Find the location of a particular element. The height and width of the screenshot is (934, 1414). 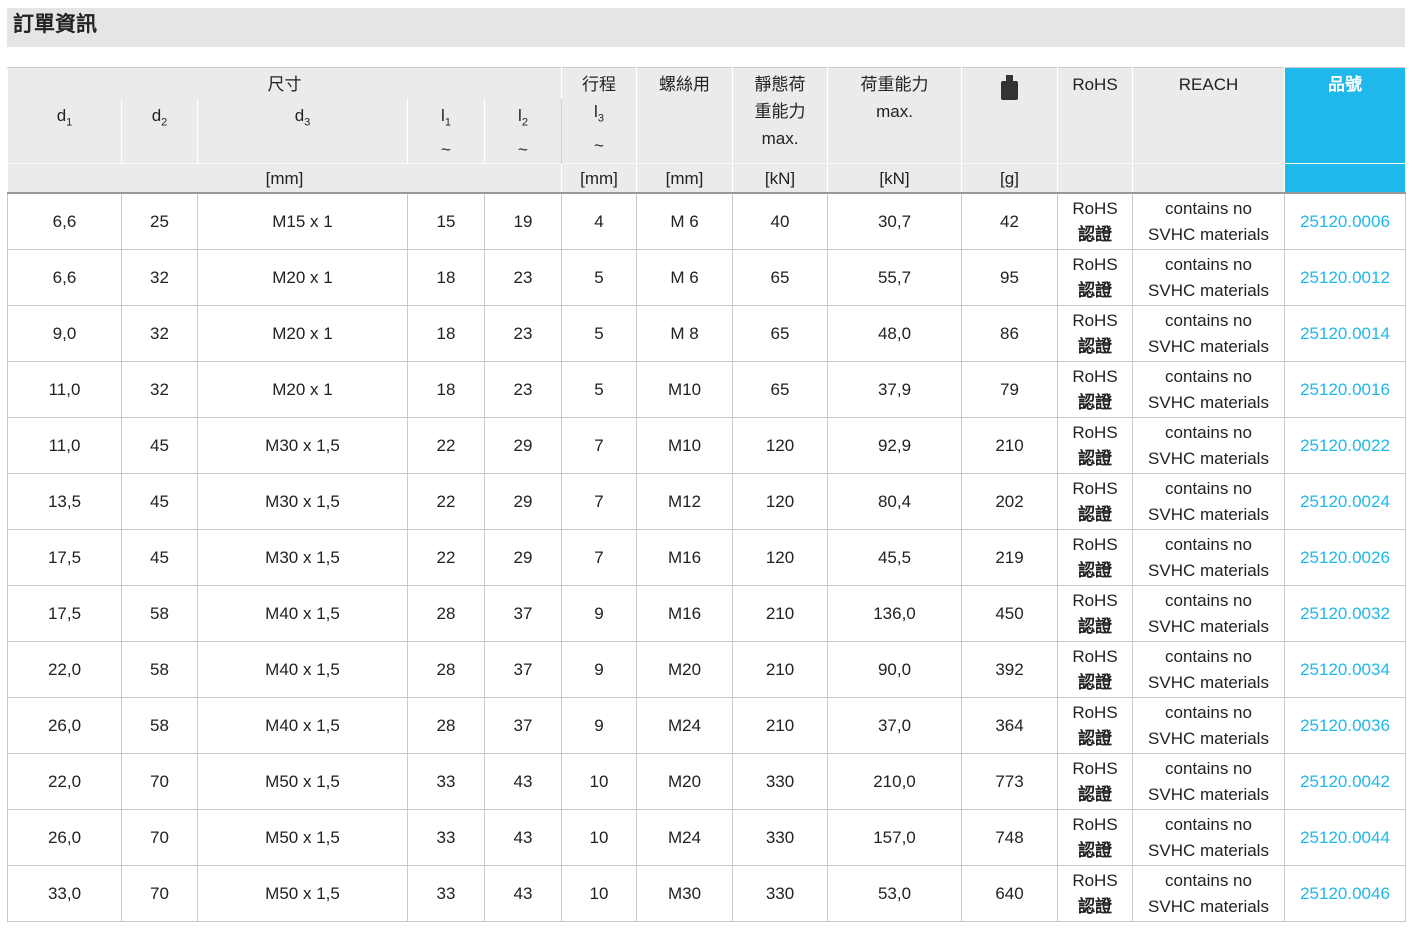

part-number-link: 25120.0012 is located at coordinates (1345, 277).